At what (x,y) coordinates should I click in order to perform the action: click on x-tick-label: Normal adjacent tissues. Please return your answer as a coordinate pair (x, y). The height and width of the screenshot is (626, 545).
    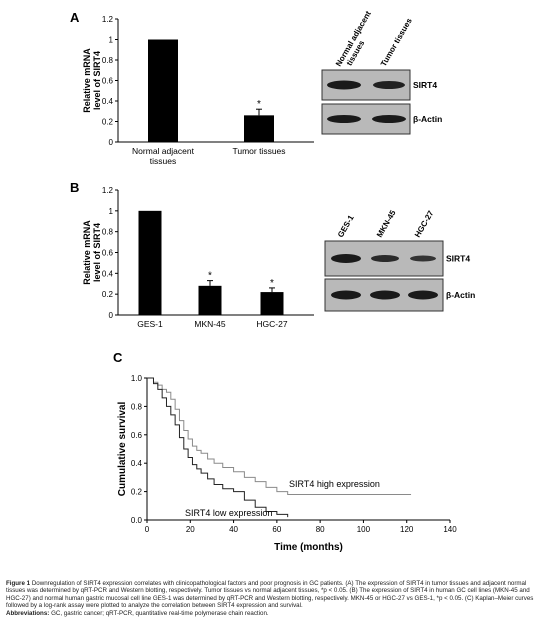
    Looking at the image, I should click on (163, 156).